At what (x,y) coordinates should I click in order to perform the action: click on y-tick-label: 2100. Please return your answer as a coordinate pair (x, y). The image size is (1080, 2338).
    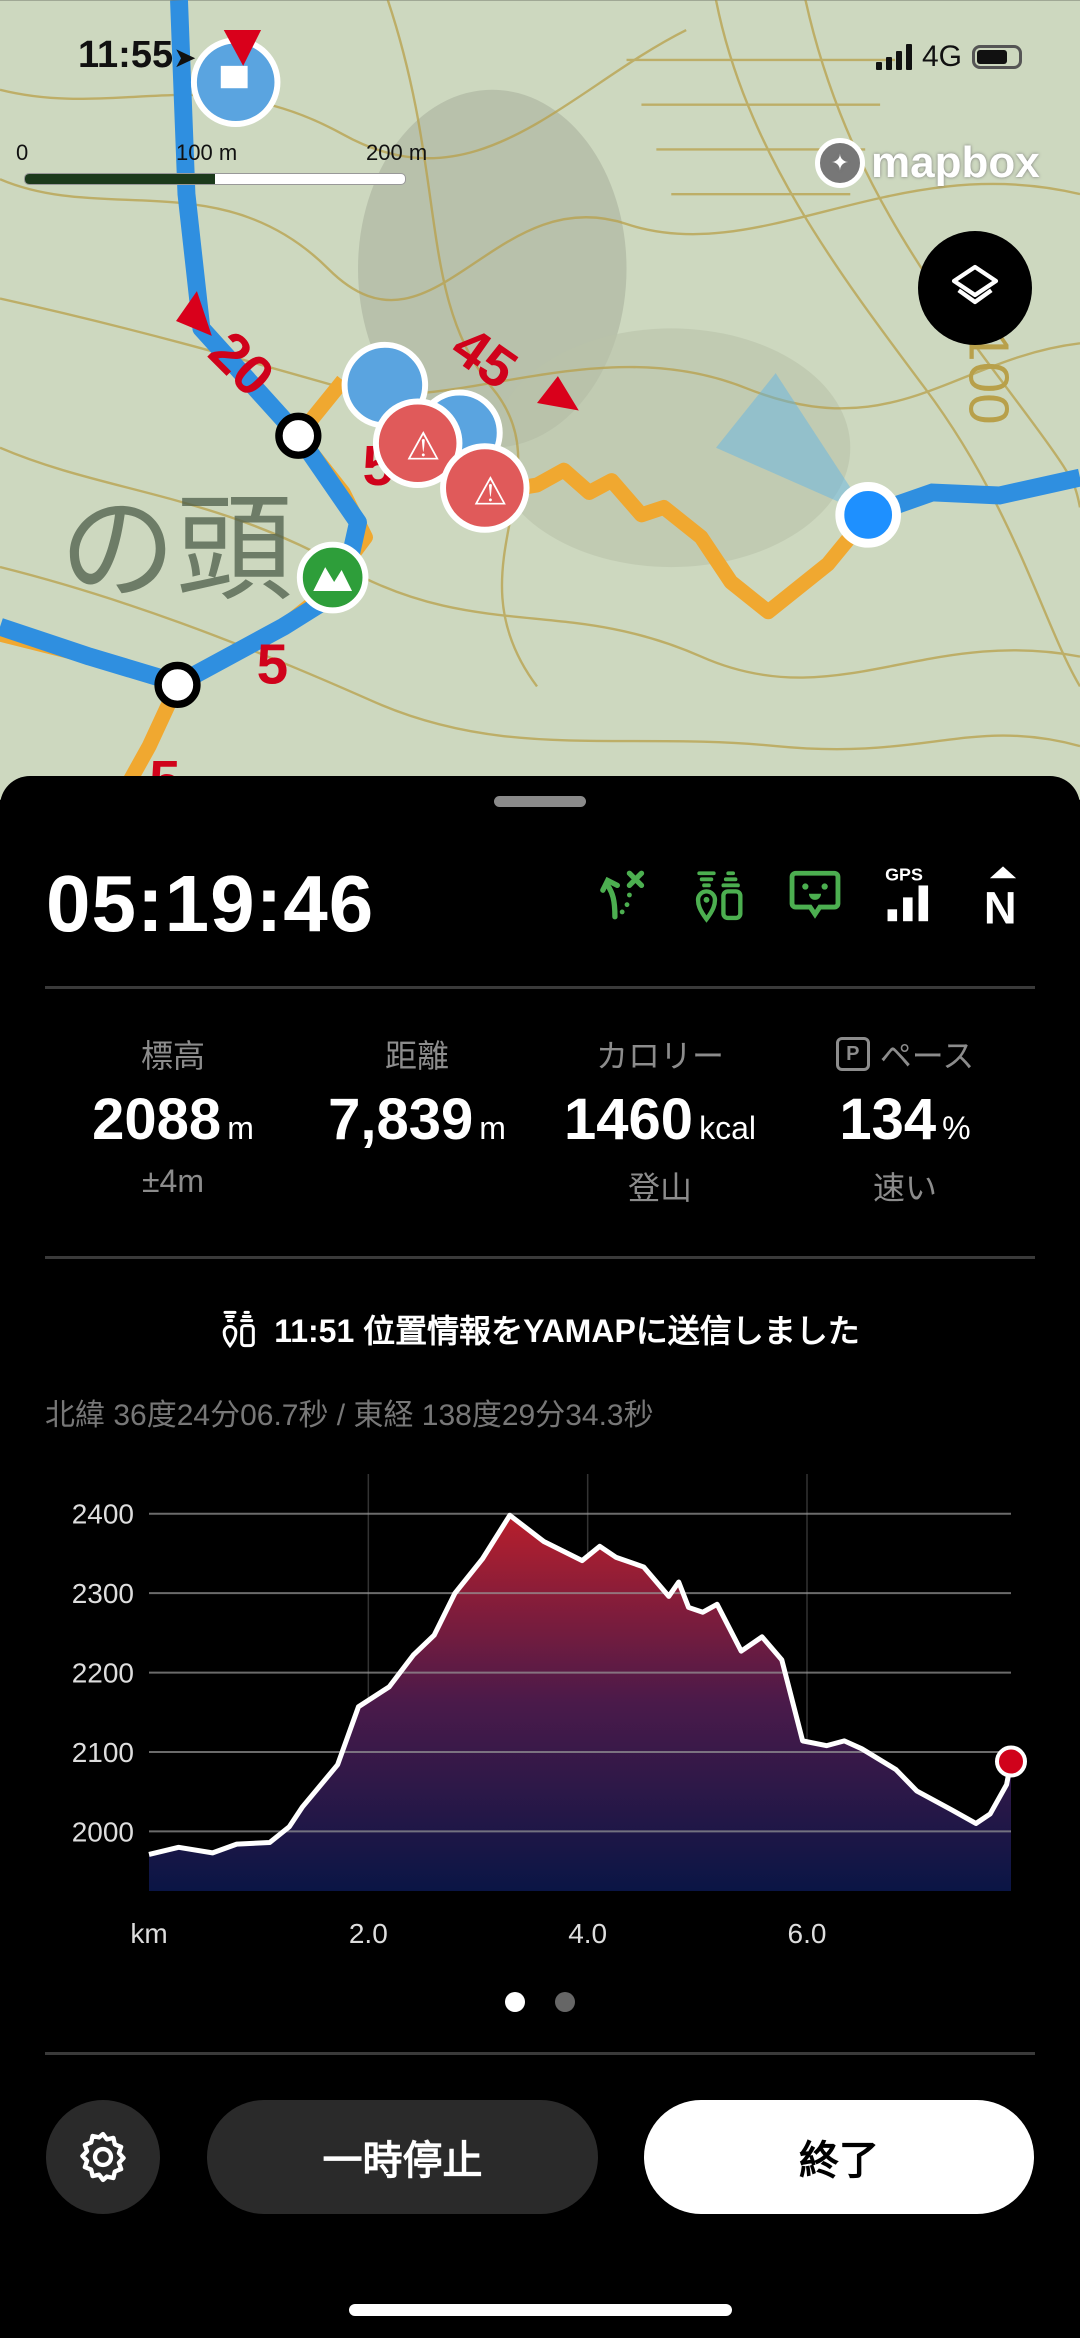
    Looking at the image, I should click on (103, 1752).